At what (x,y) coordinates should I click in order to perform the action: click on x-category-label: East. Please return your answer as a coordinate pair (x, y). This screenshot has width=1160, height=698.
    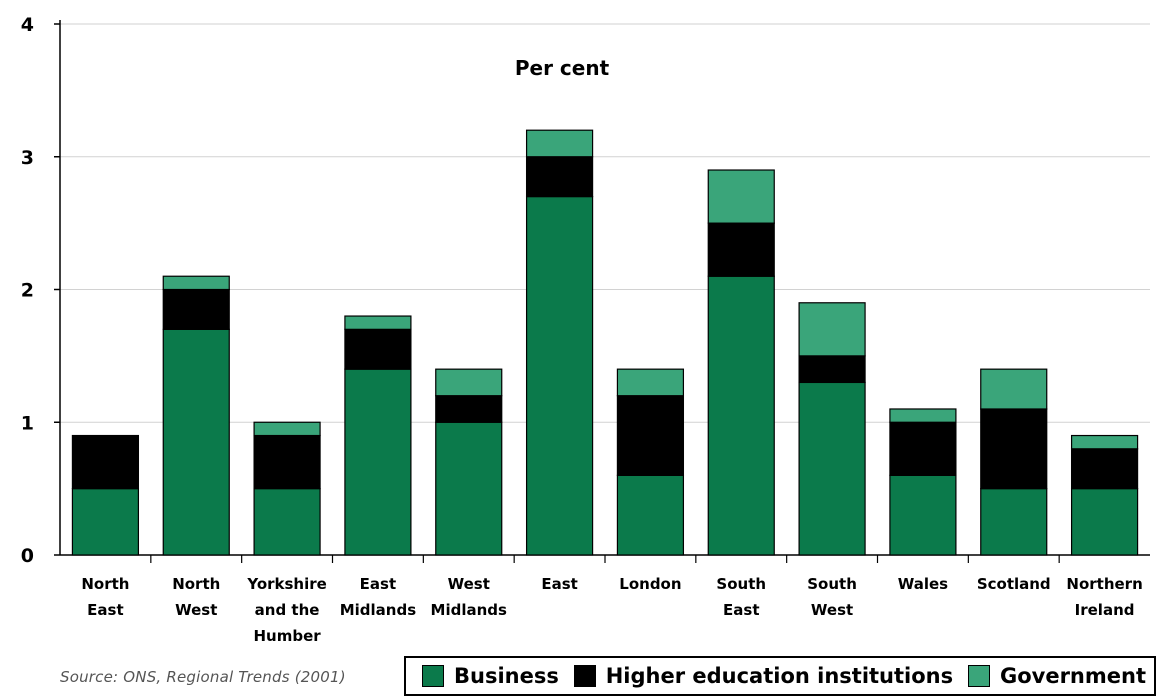
    Looking at the image, I should click on (559, 584).